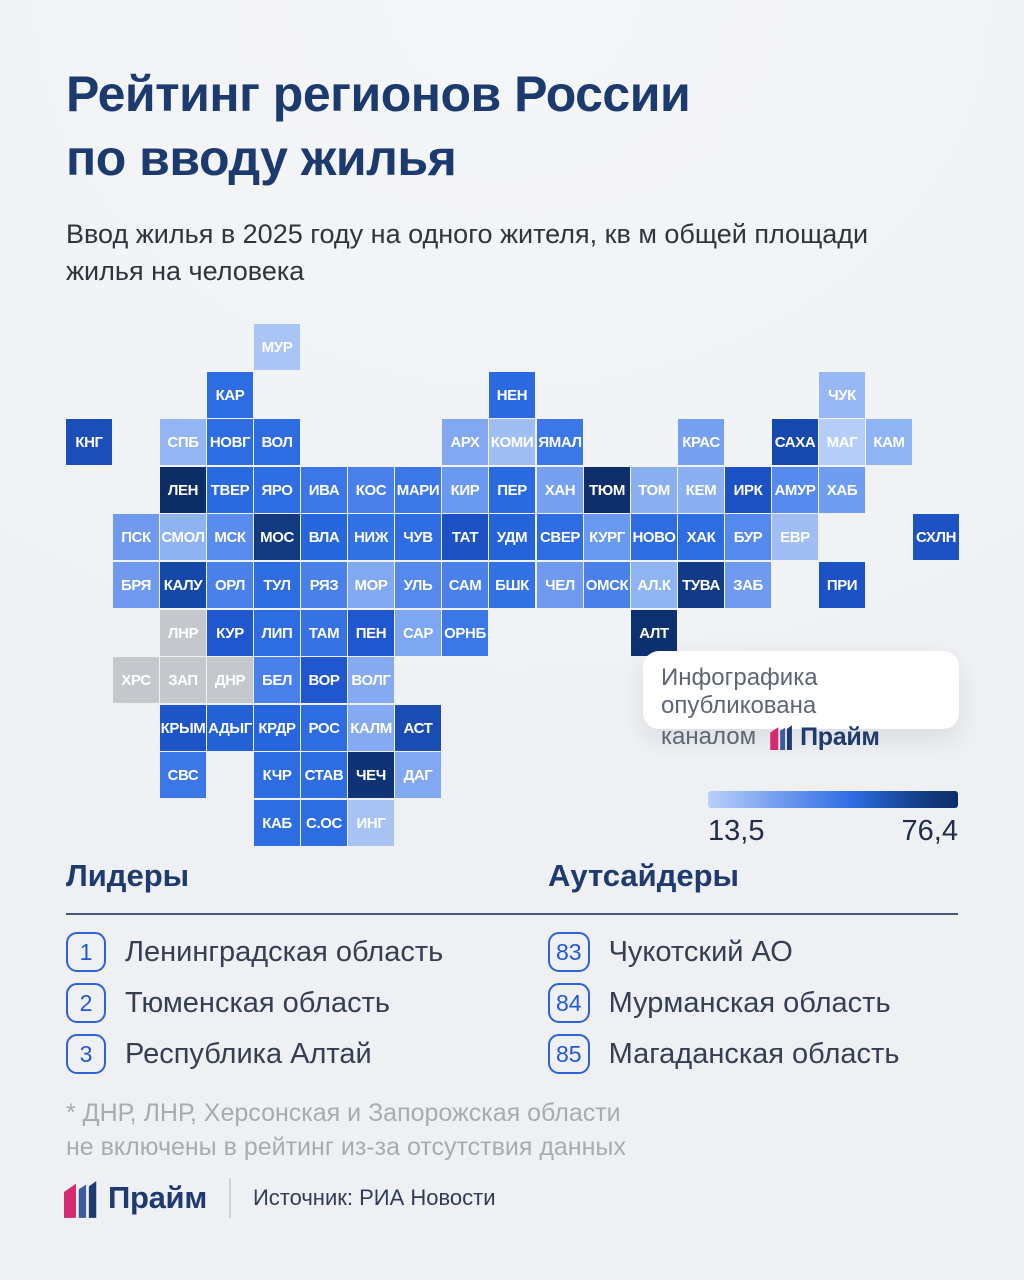  Describe the element at coordinates (230, 490) in the screenshot. I see `map-tile: ТВЕР` at that location.